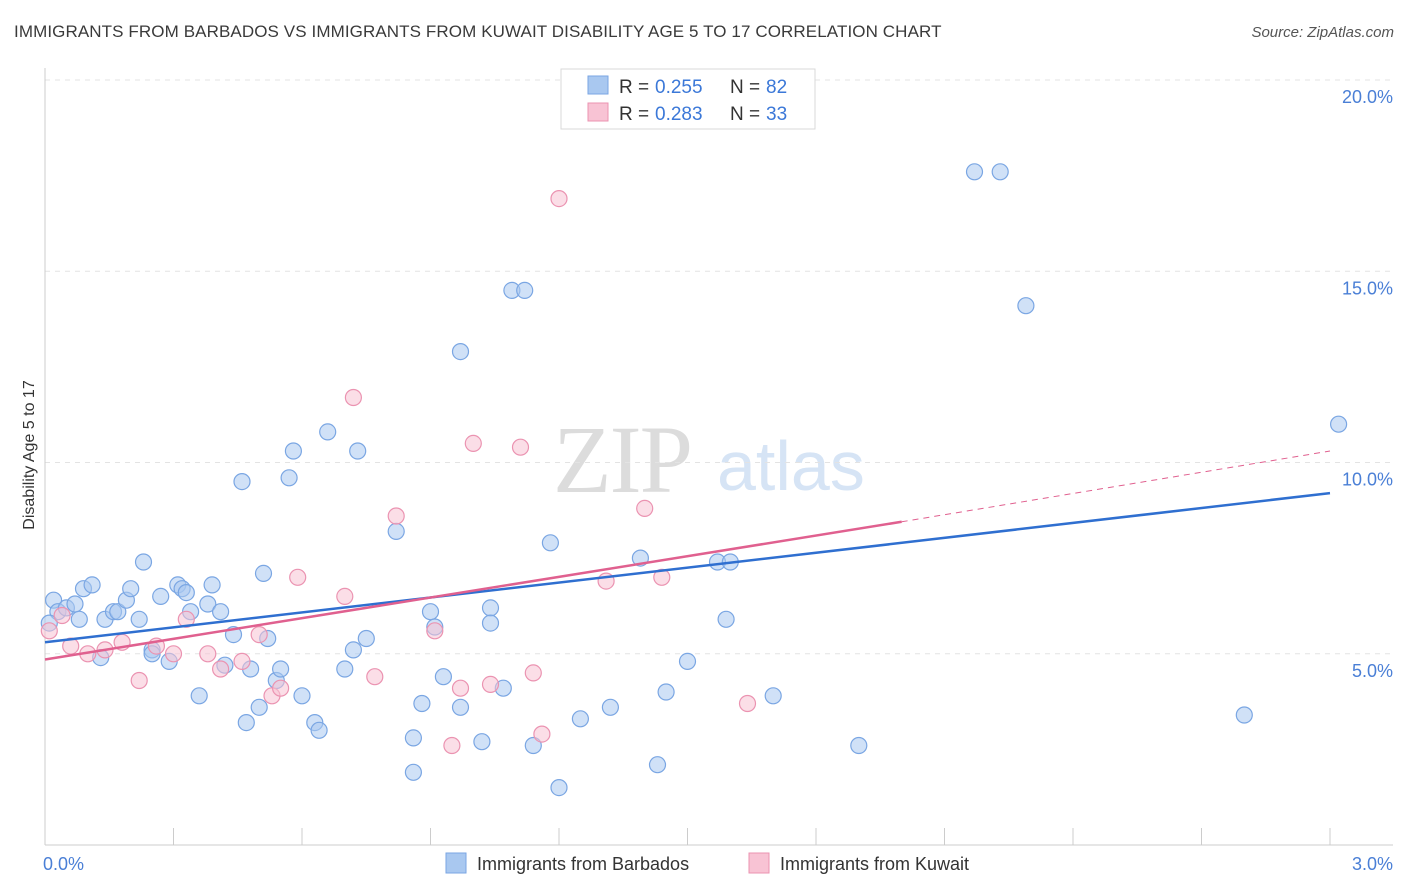 The width and height of the screenshot is (1406, 892). I want to click on legend: R = 0.255 N = 82 R = 0.283 N = 33, so click(688, 99).